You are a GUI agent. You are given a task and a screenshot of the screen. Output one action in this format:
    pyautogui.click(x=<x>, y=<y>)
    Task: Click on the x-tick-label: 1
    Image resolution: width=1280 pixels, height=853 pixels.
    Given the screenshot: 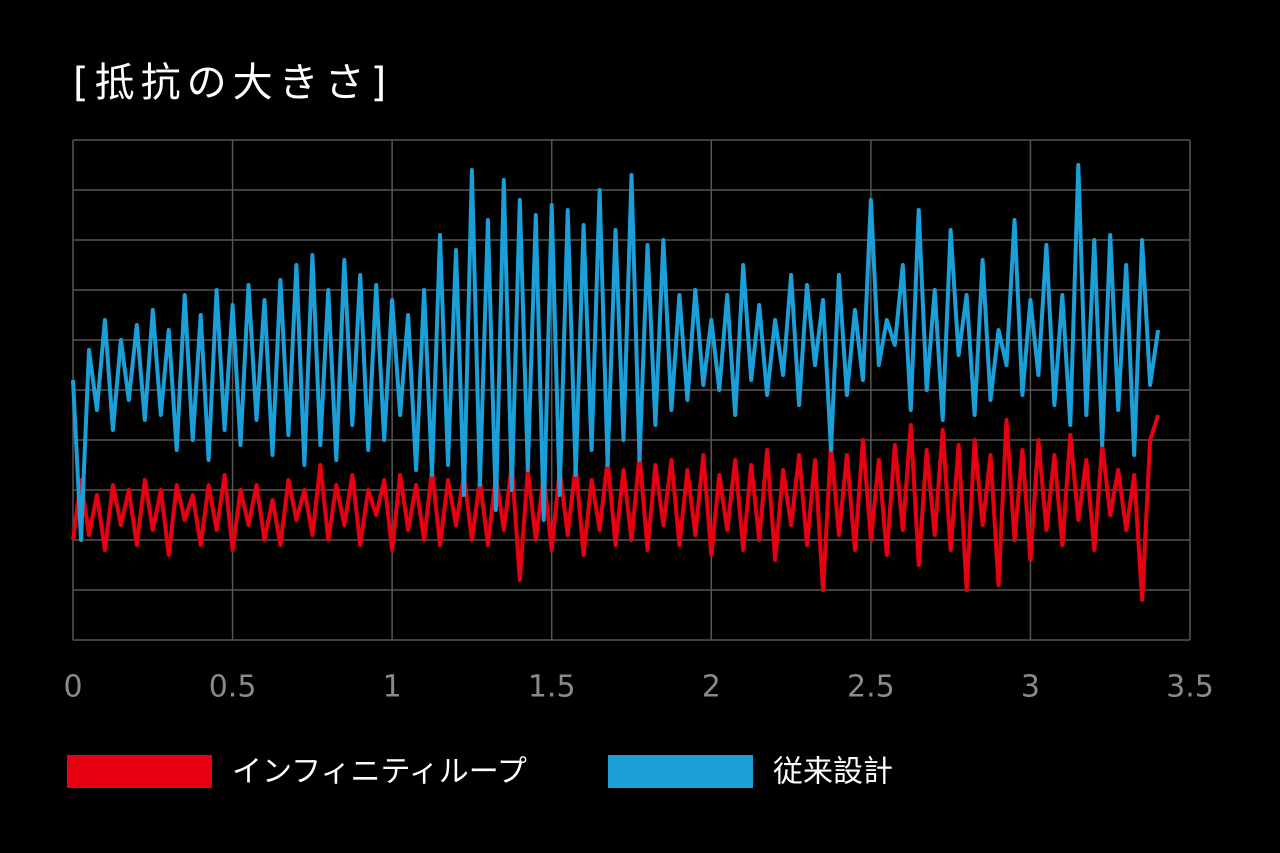 What is the action you would take?
    pyautogui.click(x=392, y=687)
    